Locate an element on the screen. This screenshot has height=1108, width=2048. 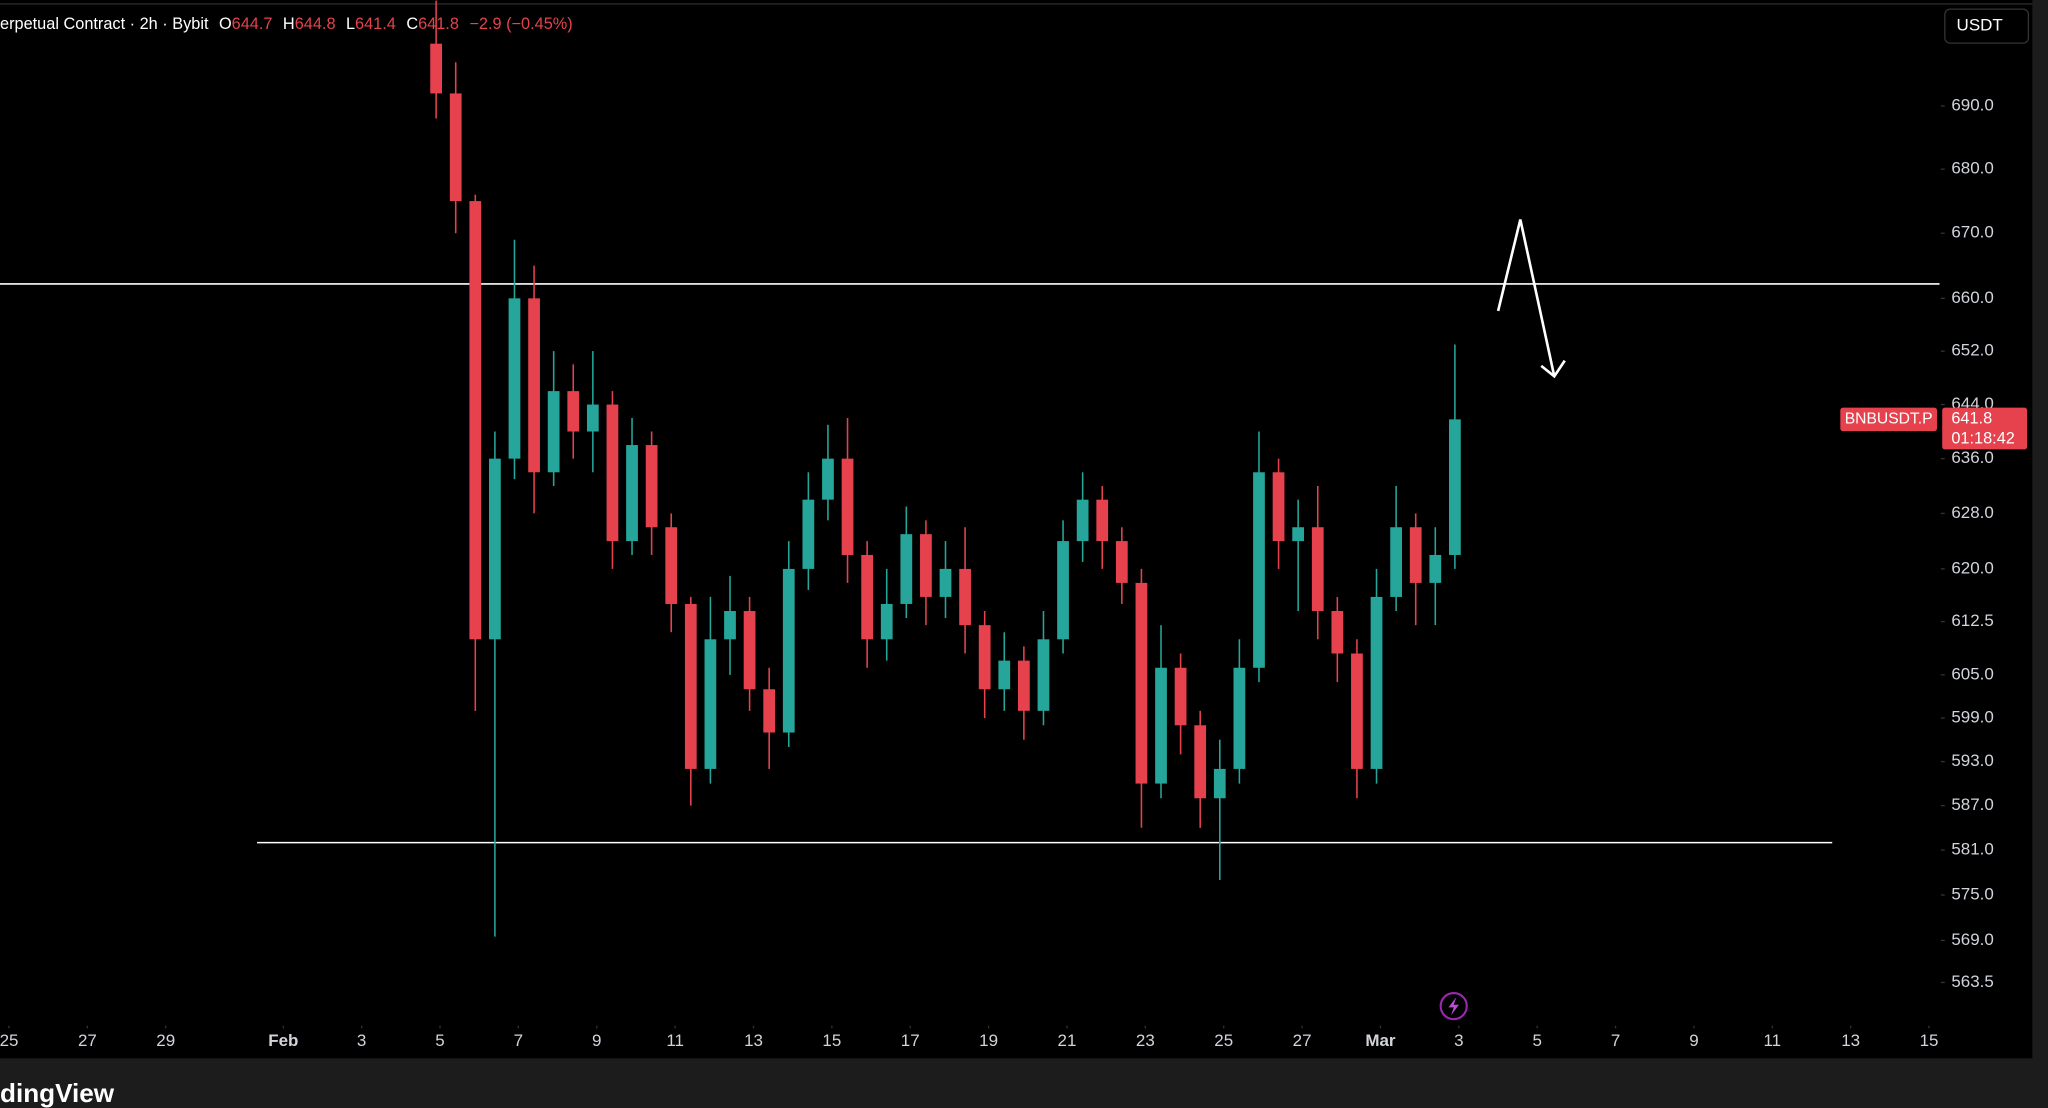
x-tick-label: 23 is located at coordinates (1145, 1040).